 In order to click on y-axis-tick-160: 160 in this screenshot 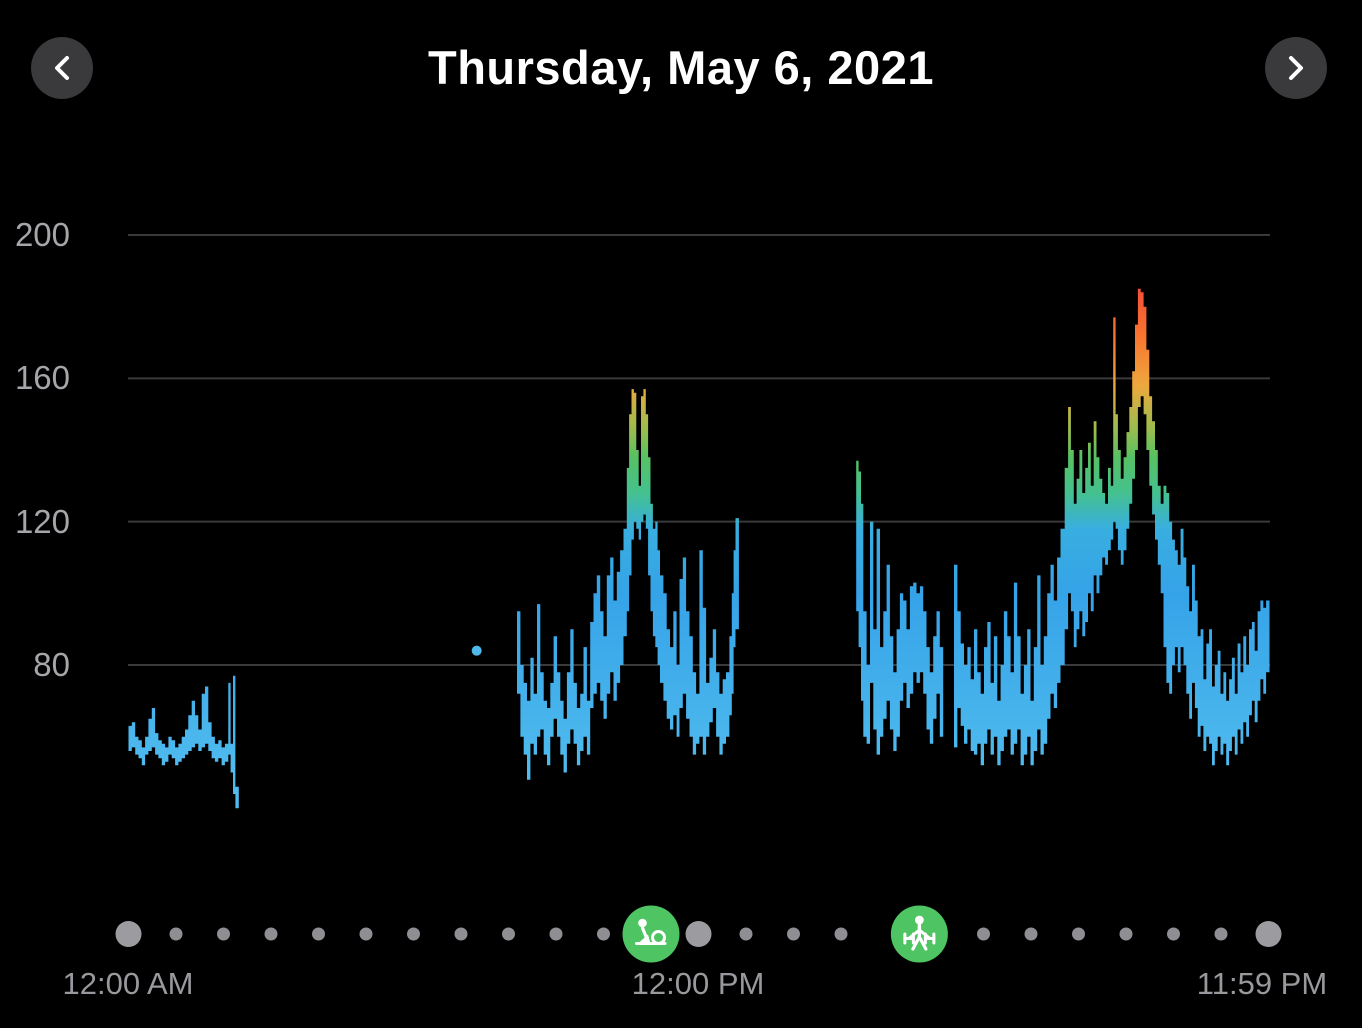, I will do `click(42, 377)`.